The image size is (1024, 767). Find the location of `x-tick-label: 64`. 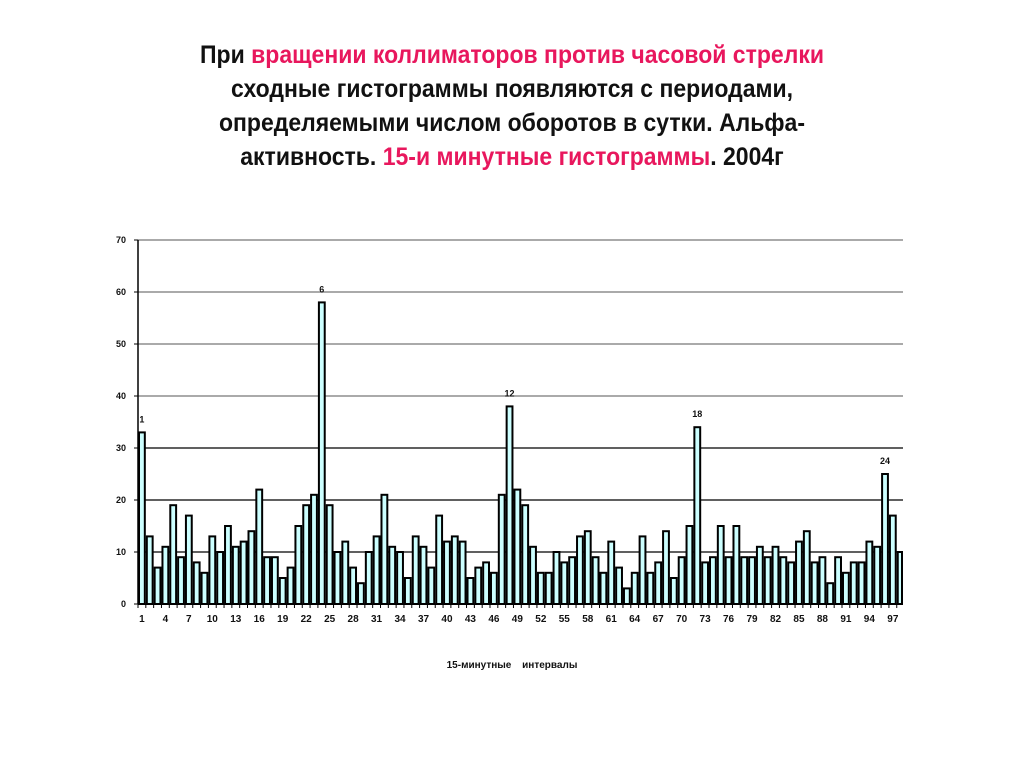

x-tick-label: 64 is located at coordinates (635, 619).